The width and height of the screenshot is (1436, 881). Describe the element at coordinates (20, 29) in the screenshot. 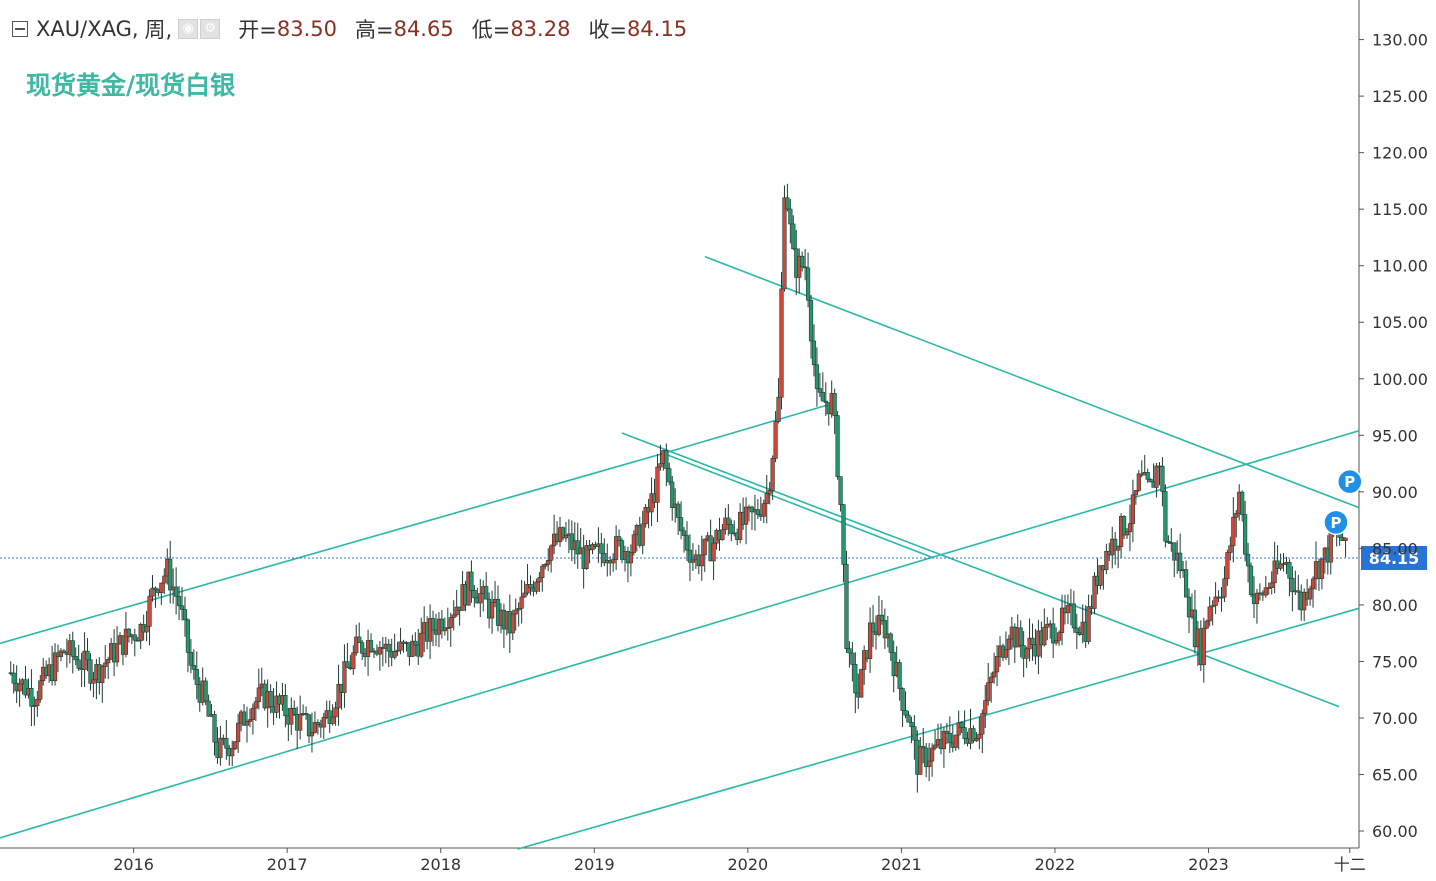

I see `collapse-legend-icon` at that location.